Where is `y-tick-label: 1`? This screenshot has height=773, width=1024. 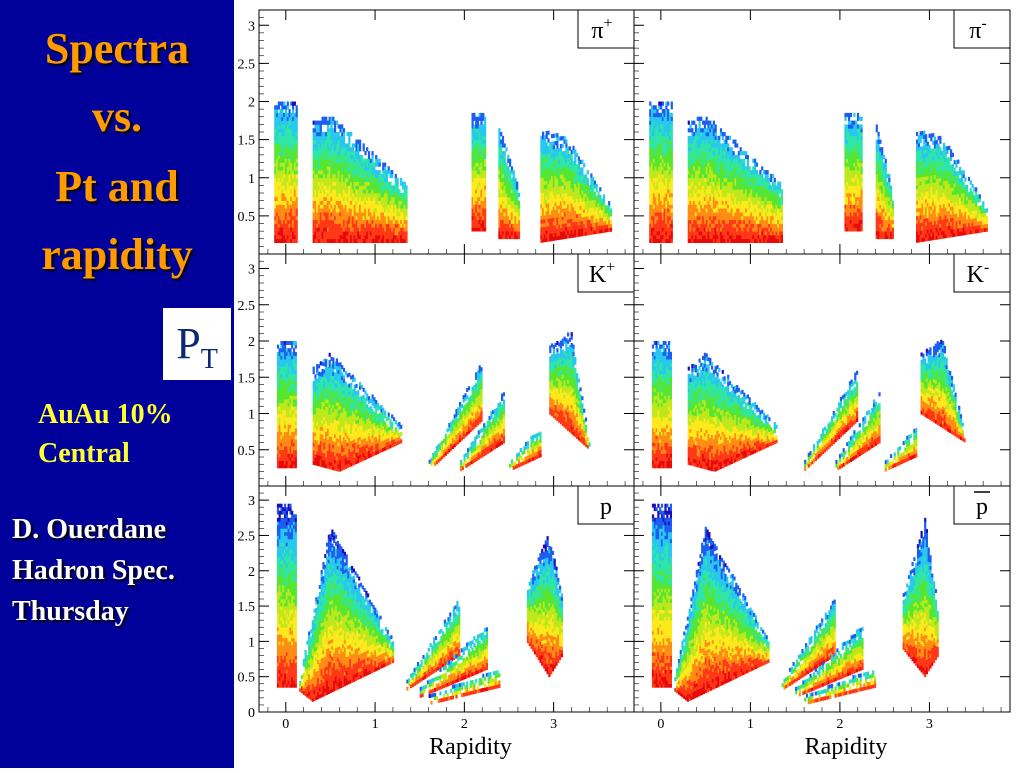
y-tick-label: 1 is located at coordinates (251, 179).